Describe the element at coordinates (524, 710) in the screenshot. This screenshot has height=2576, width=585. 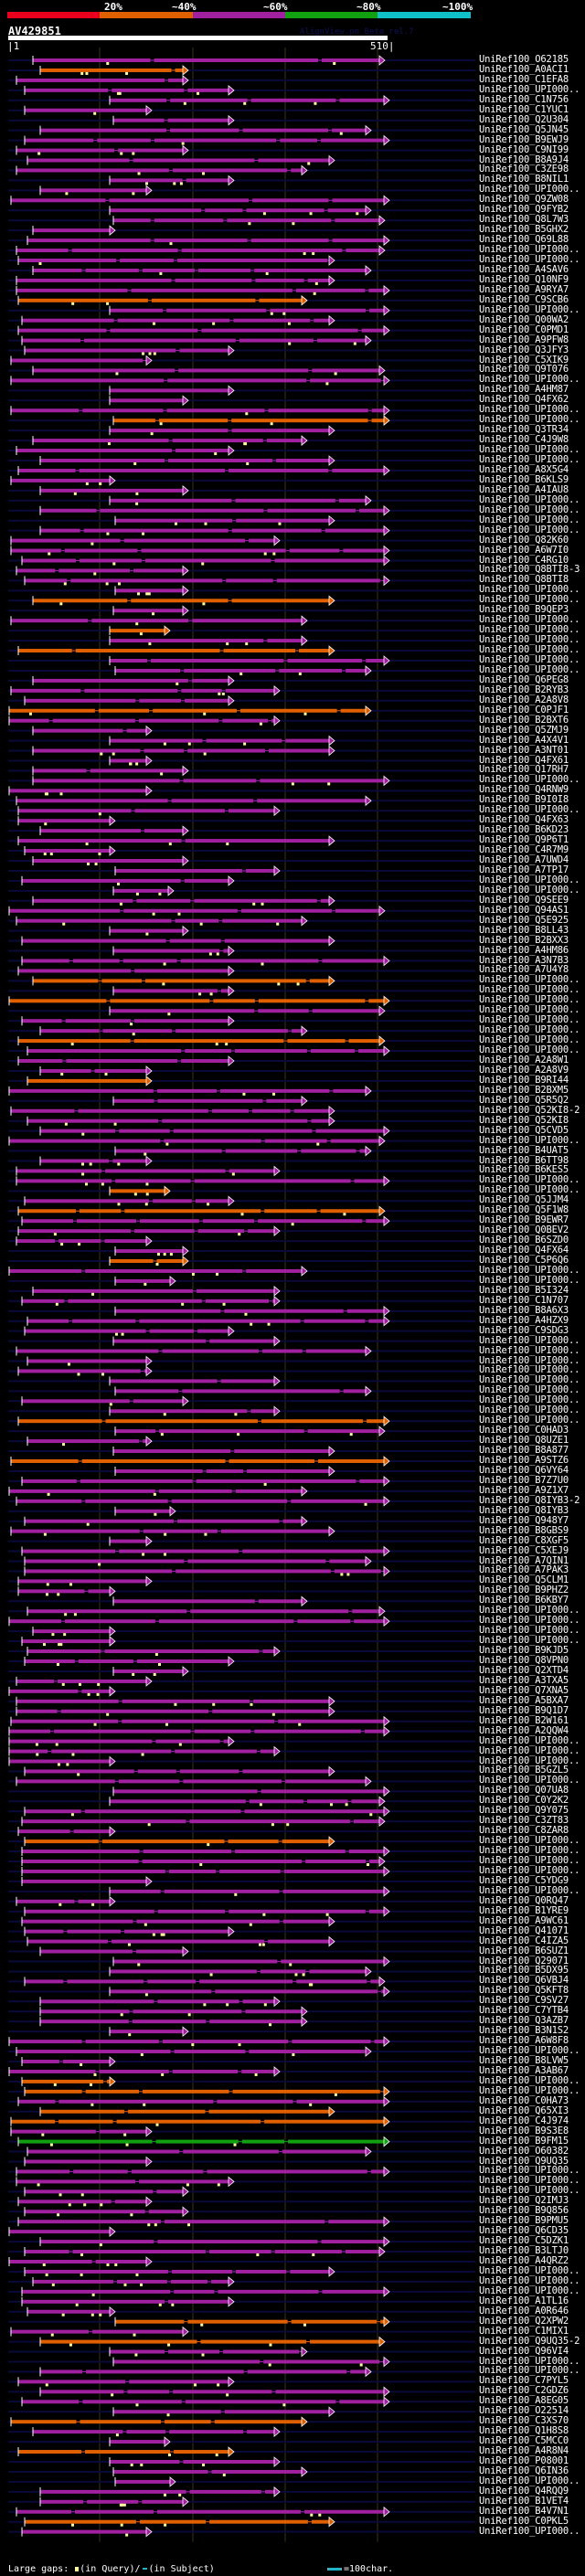
I see `hit-label: UniRef100_C0PJF1` at that location.